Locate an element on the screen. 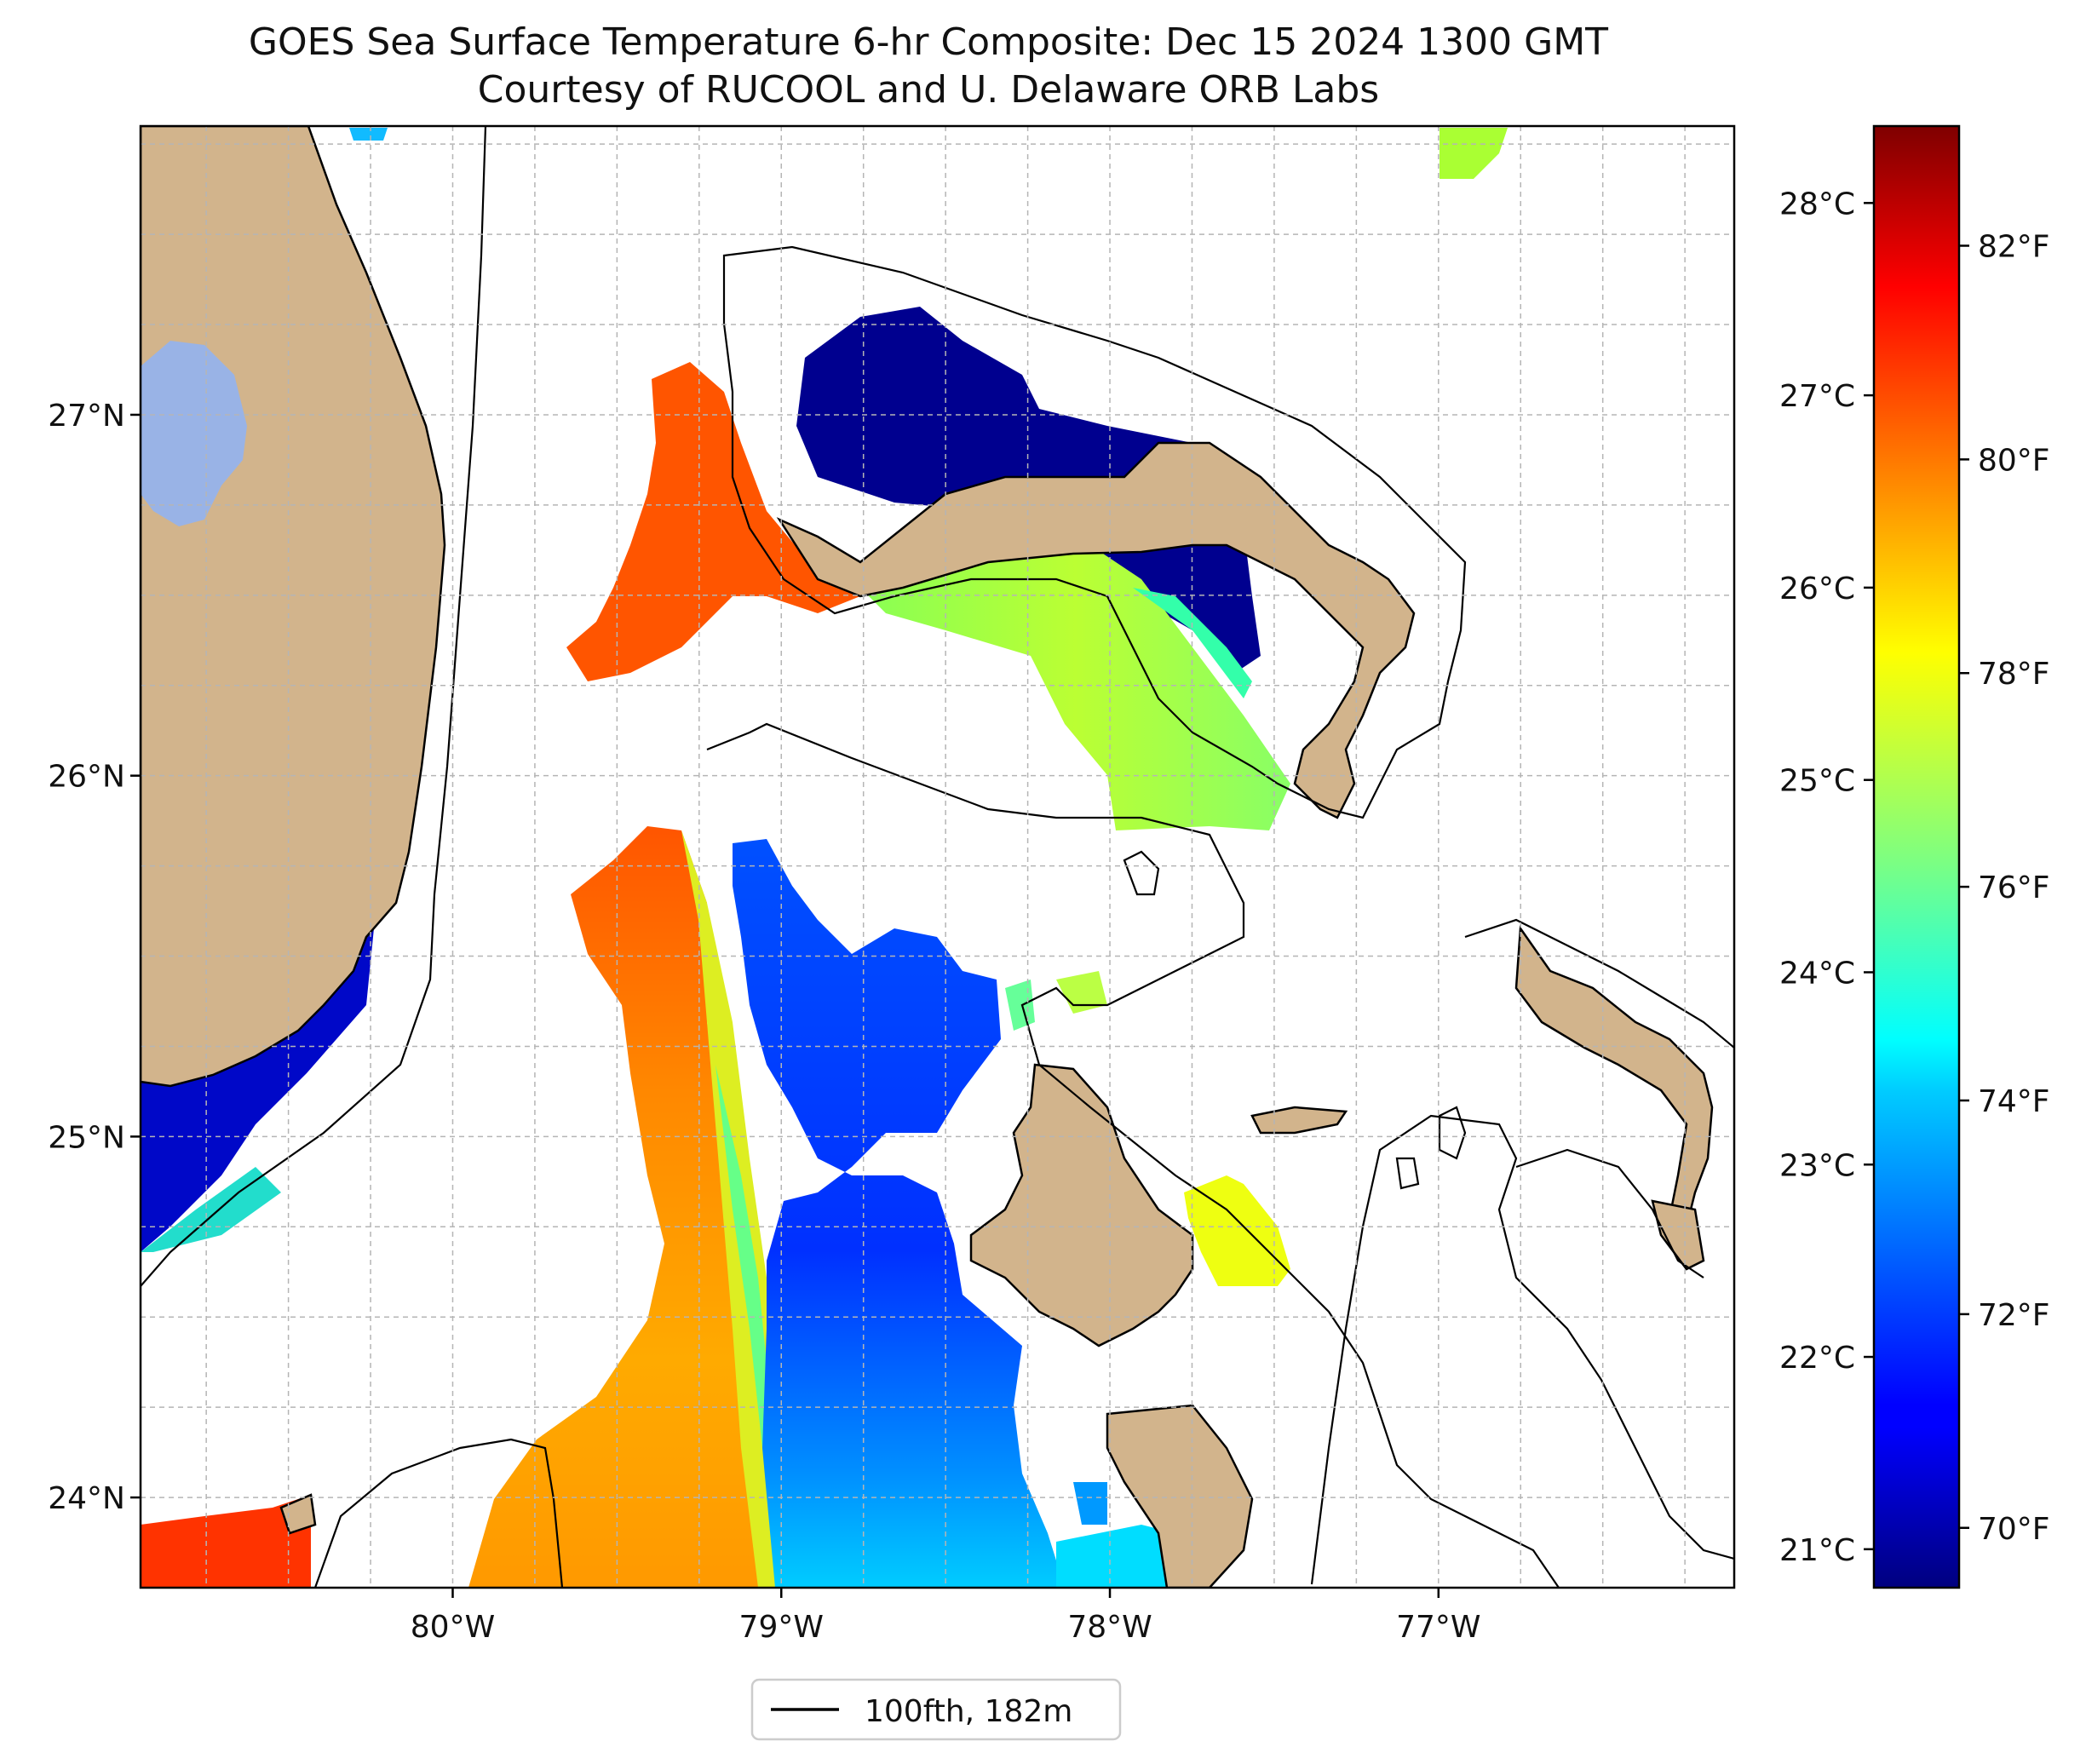  new-providence-land is located at coordinates (1299, 1120).